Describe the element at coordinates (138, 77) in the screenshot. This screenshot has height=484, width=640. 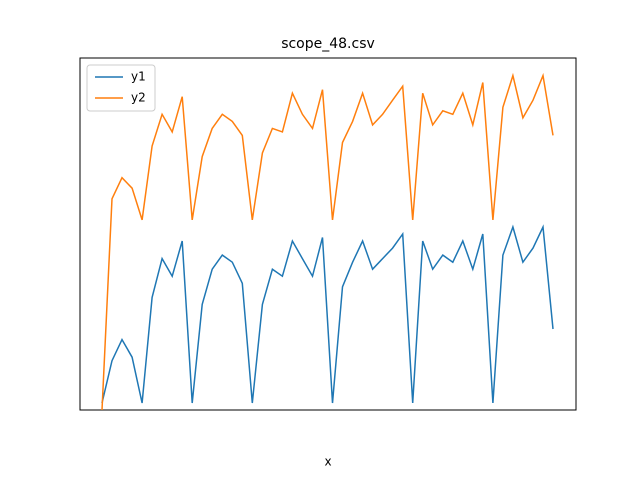
I see `legend-label: y1` at that location.